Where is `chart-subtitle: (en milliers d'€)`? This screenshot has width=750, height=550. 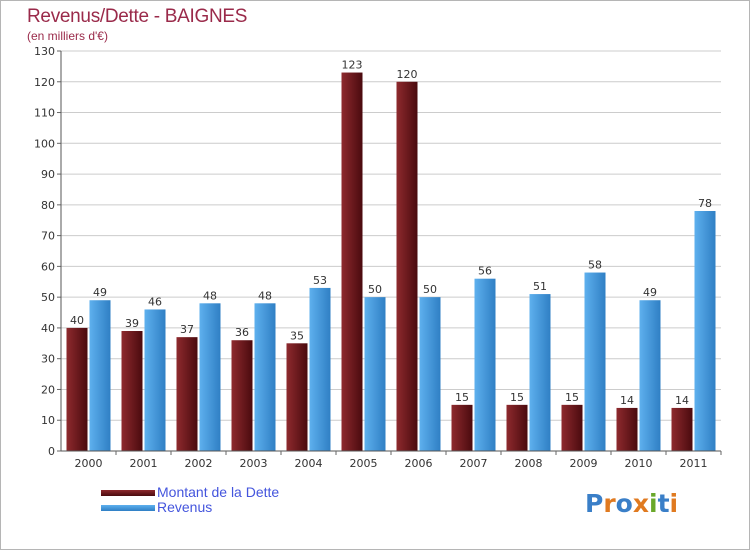 chart-subtitle: (en milliers d'€) is located at coordinates (67, 36).